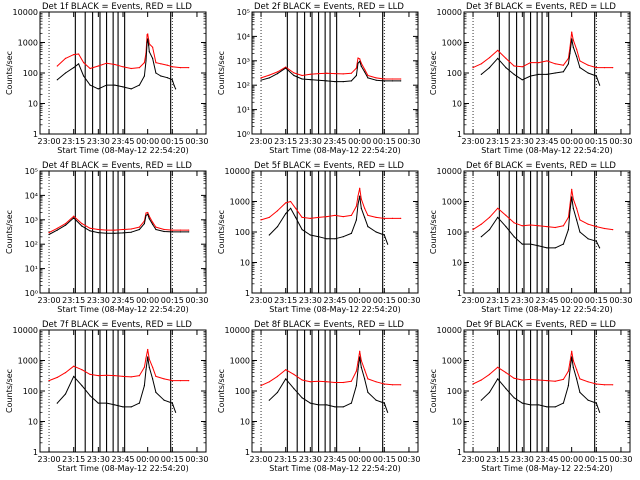  What do you see at coordinates (541, 166) in the screenshot?
I see `panel-title: Det 6f BLACK = Events, RED = LLD` at bounding box center [541, 166].